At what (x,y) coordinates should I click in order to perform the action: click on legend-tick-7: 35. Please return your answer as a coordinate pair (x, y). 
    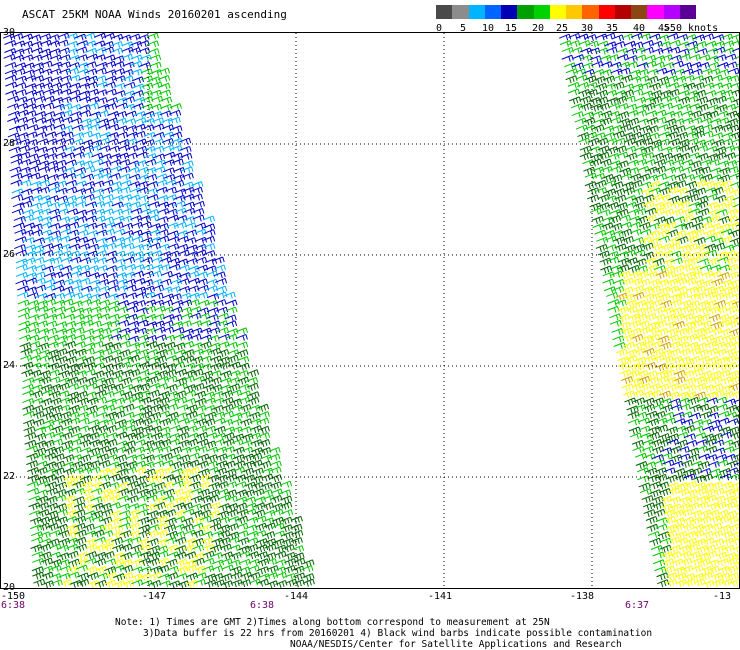
    Looking at the image, I should click on (612, 28).